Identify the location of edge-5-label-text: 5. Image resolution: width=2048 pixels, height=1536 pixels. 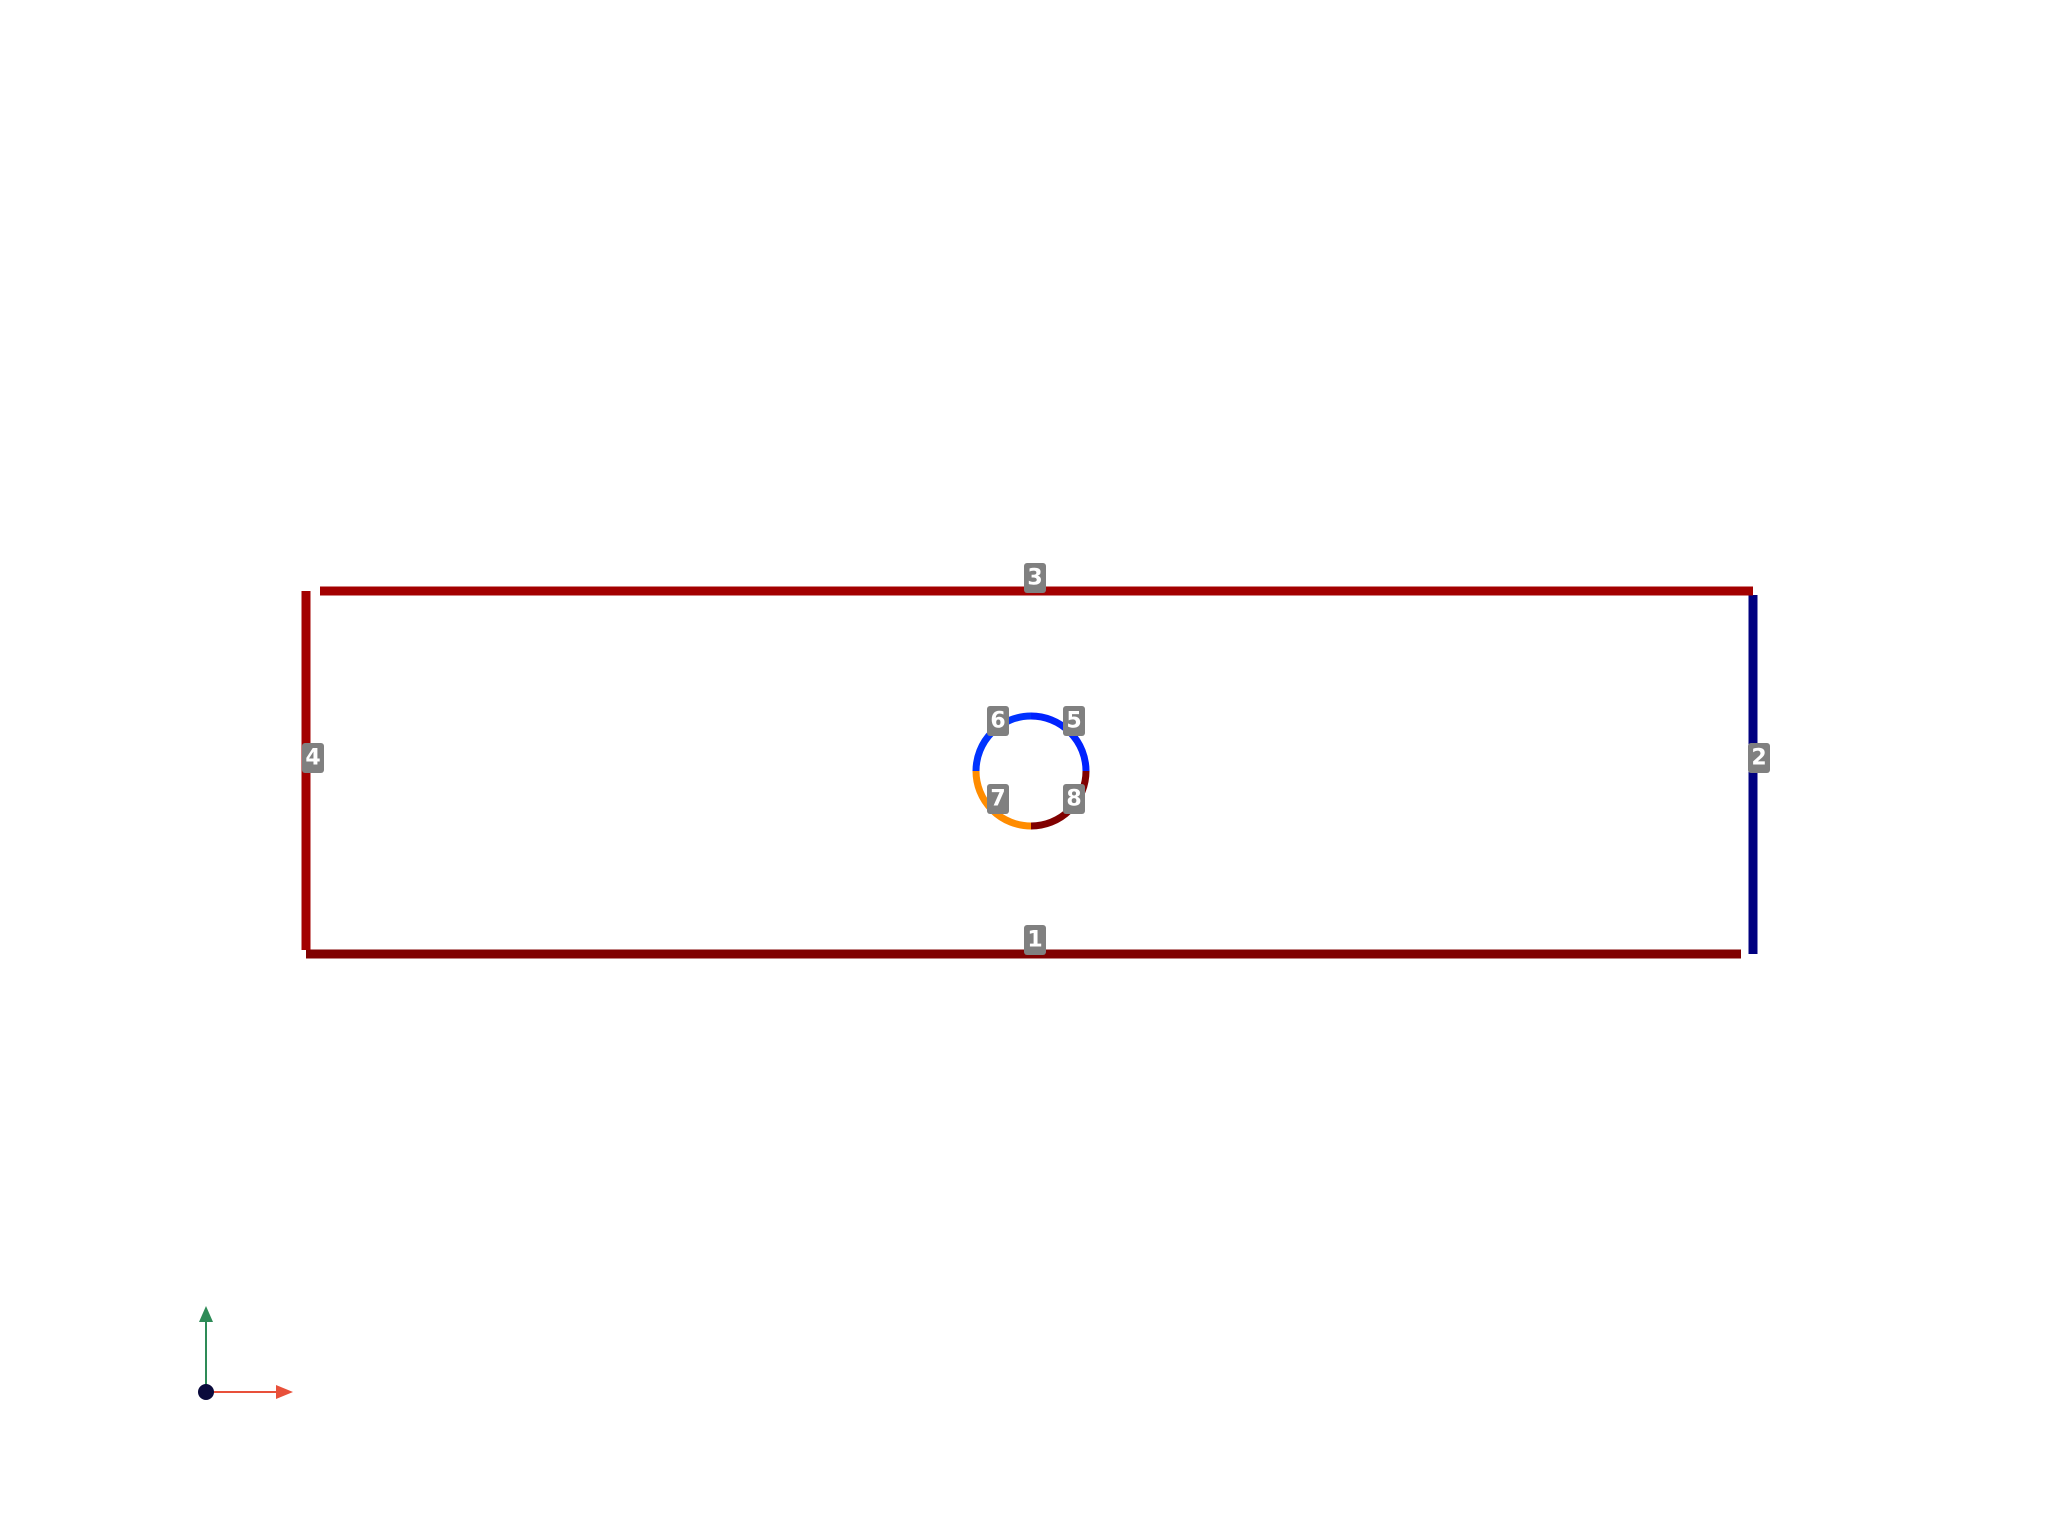
(1073, 721).